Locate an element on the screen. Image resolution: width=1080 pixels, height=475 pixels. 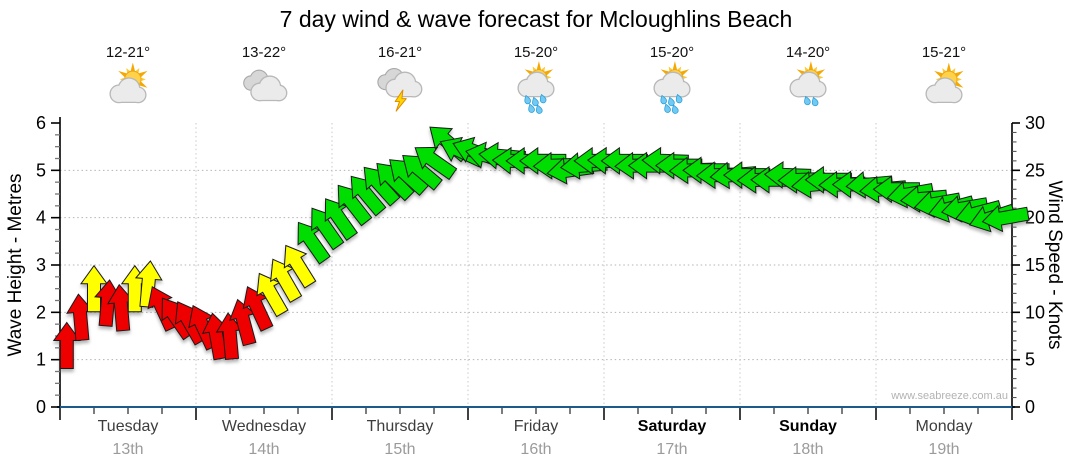
right-axis-tick-label: 30 is located at coordinates (1035, 123).